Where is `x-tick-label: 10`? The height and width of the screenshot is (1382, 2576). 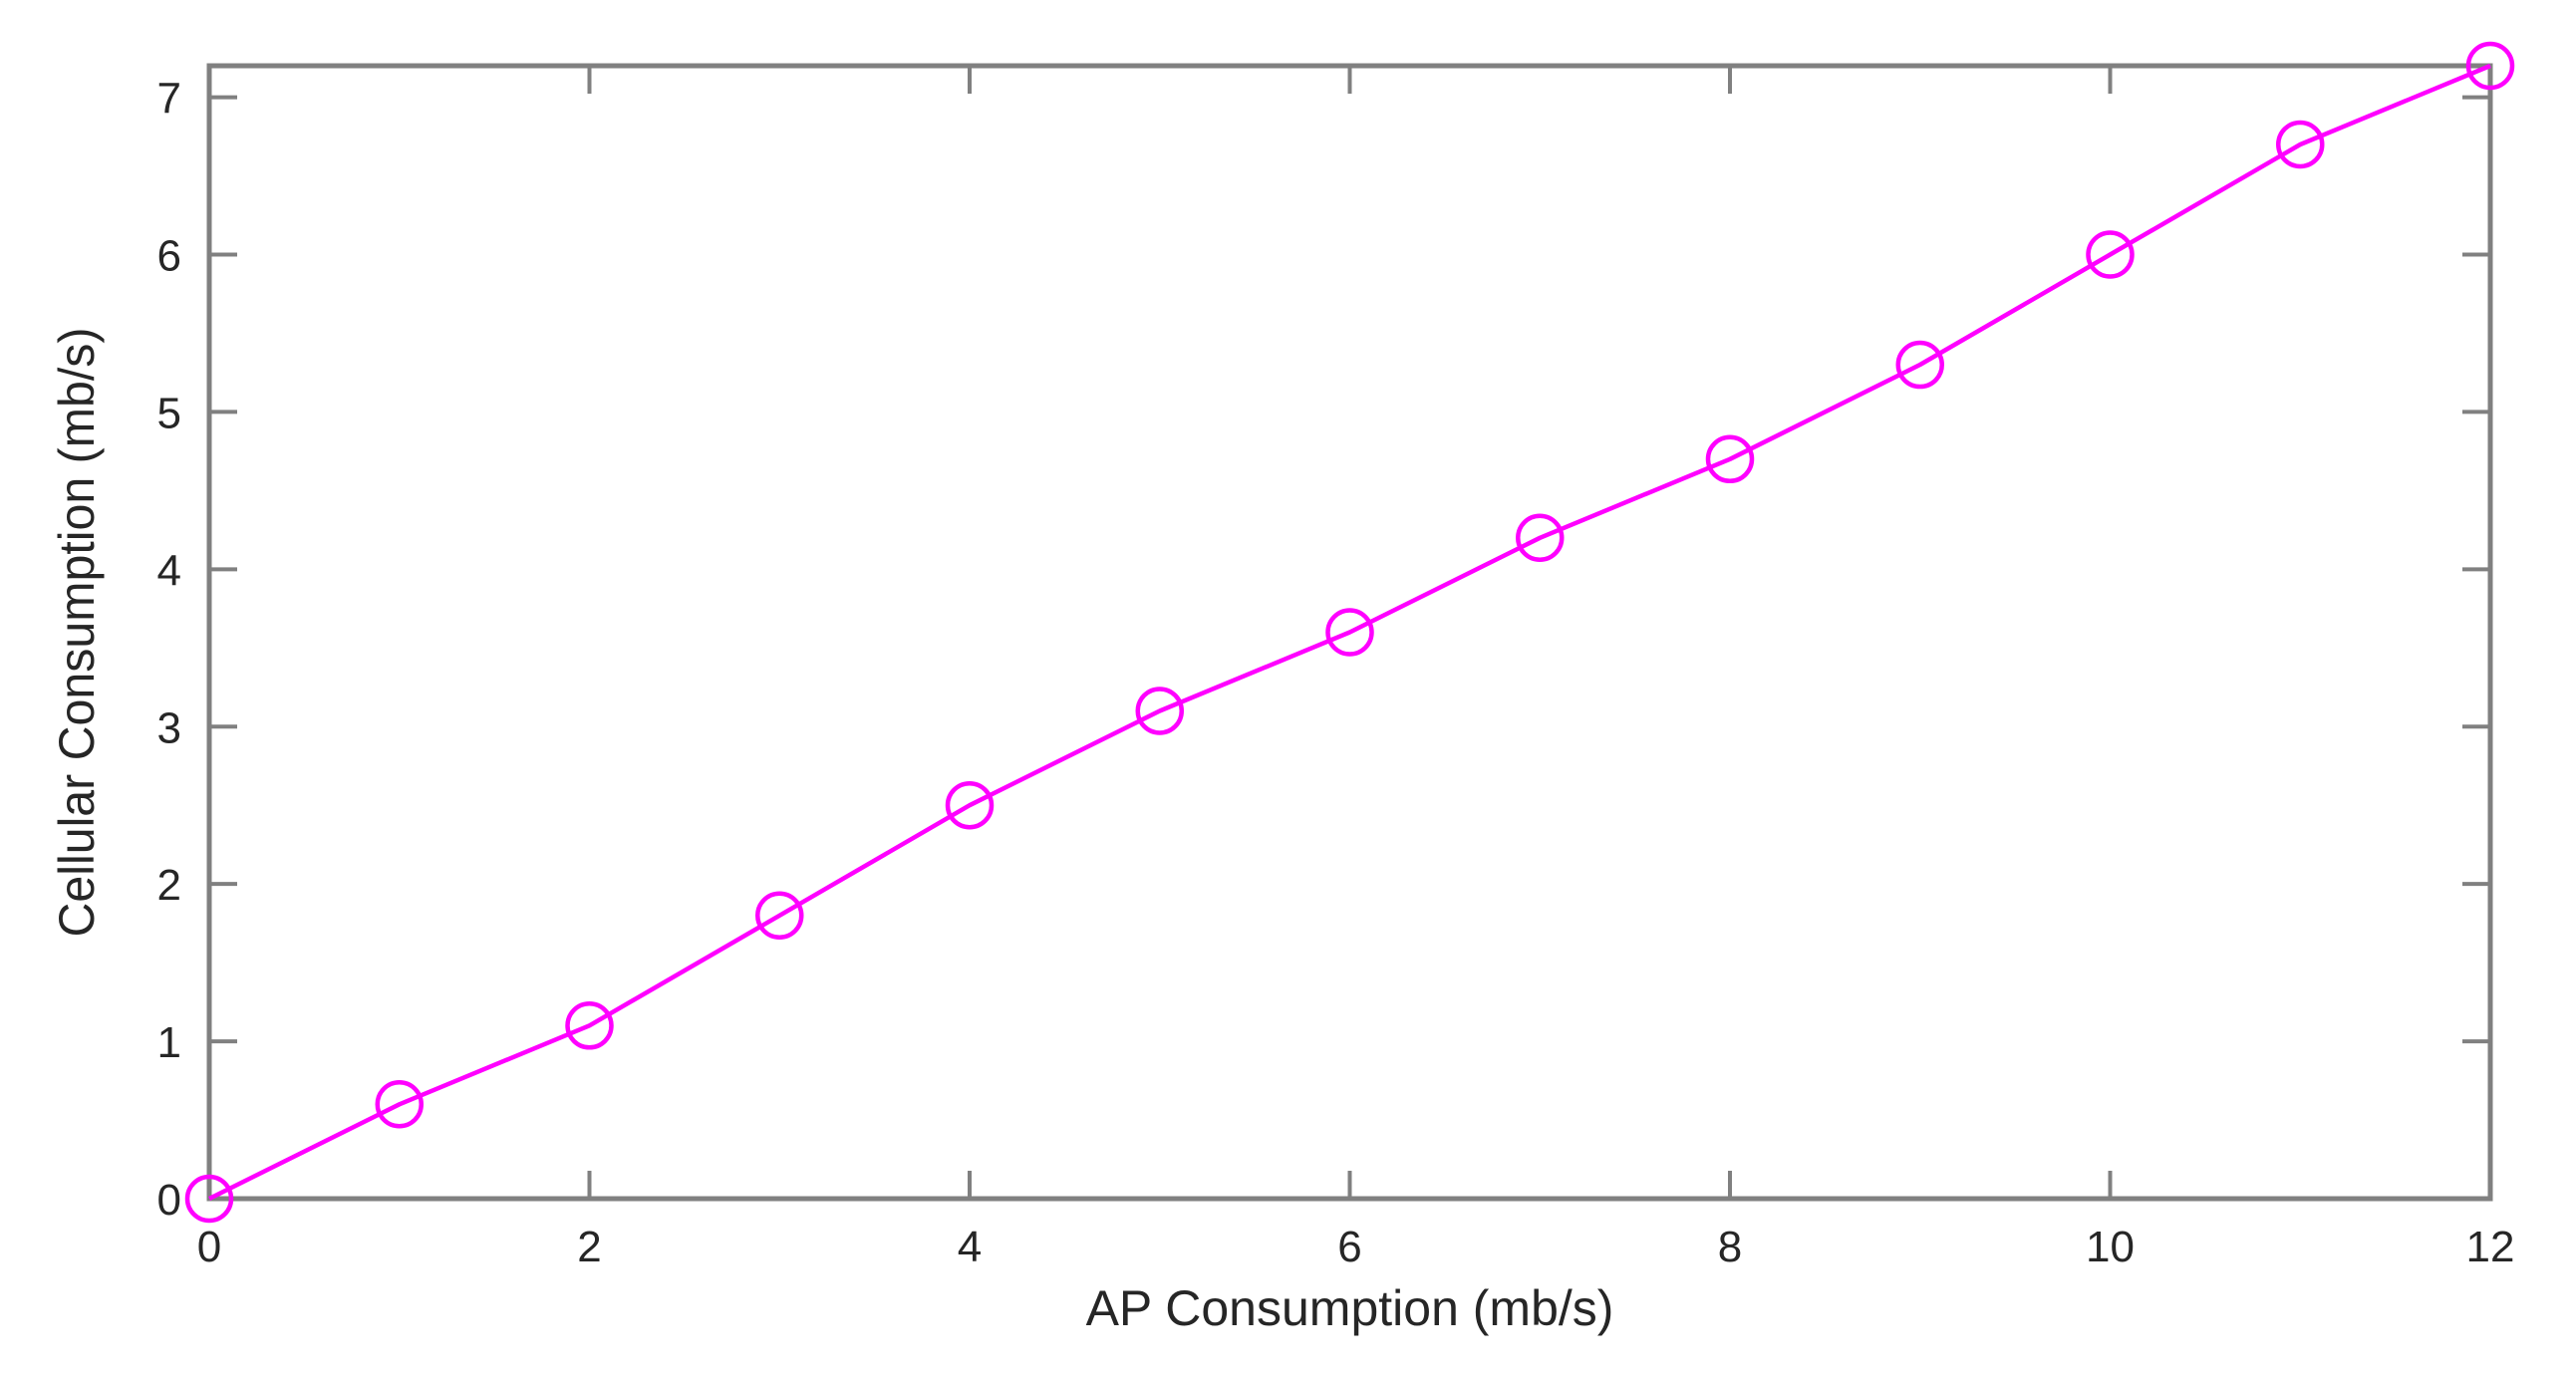
x-tick-label: 10 is located at coordinates (2110, 1247).